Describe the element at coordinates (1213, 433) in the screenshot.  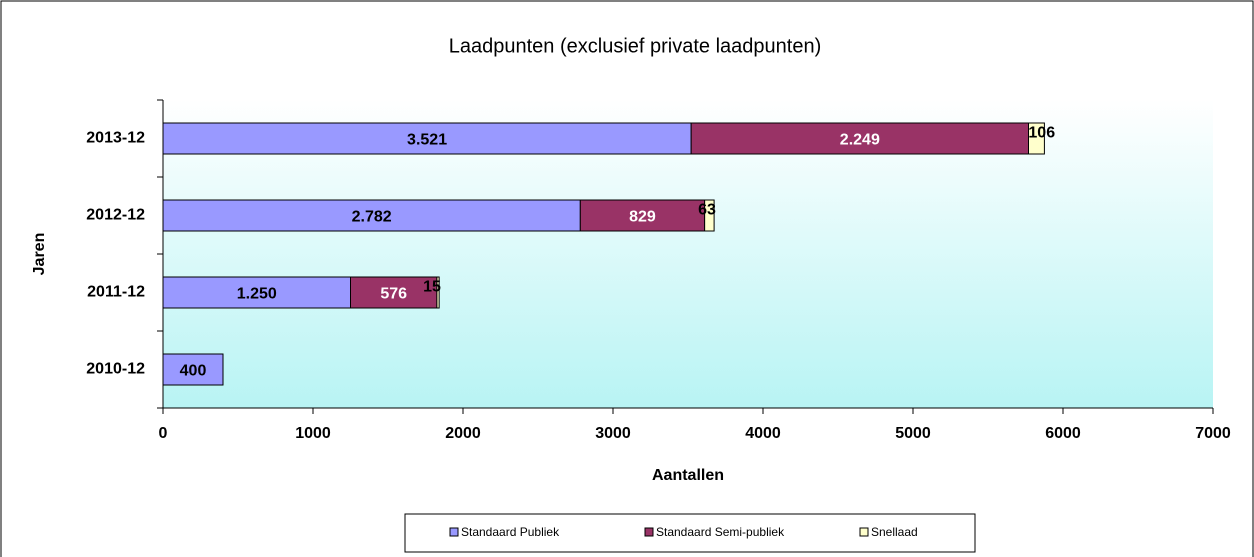
I see `x-tick-label: 7000` at that location.